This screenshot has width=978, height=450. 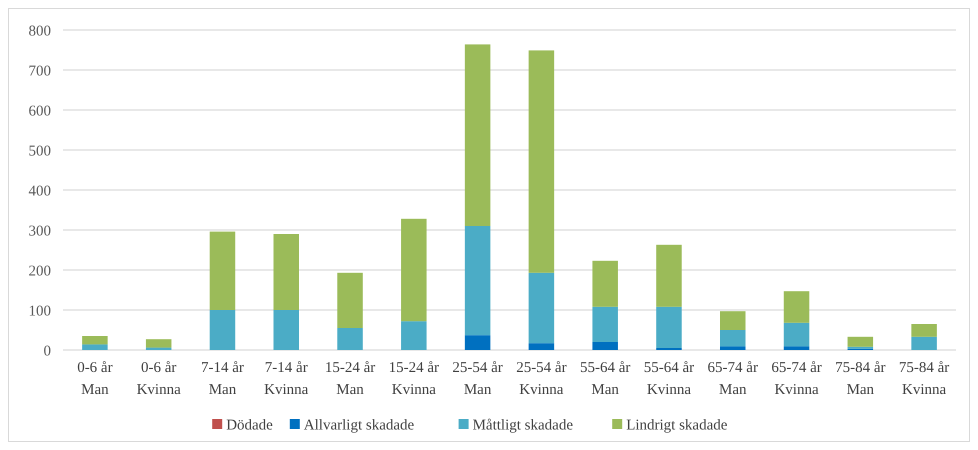 What do you see at coordinates (541, 379) in the screenshot?
I see `x-tick-label: 25-54 år Kvinna` at bounding box center [541, 379].